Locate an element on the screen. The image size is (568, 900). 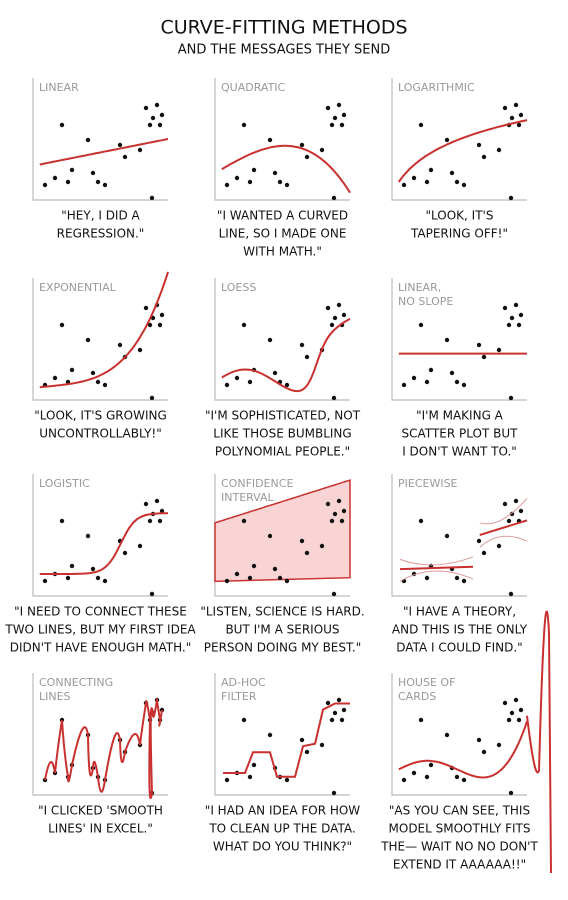
panel-caption: BUT I'M A SERIOUS is located at coordinates (282, 630).